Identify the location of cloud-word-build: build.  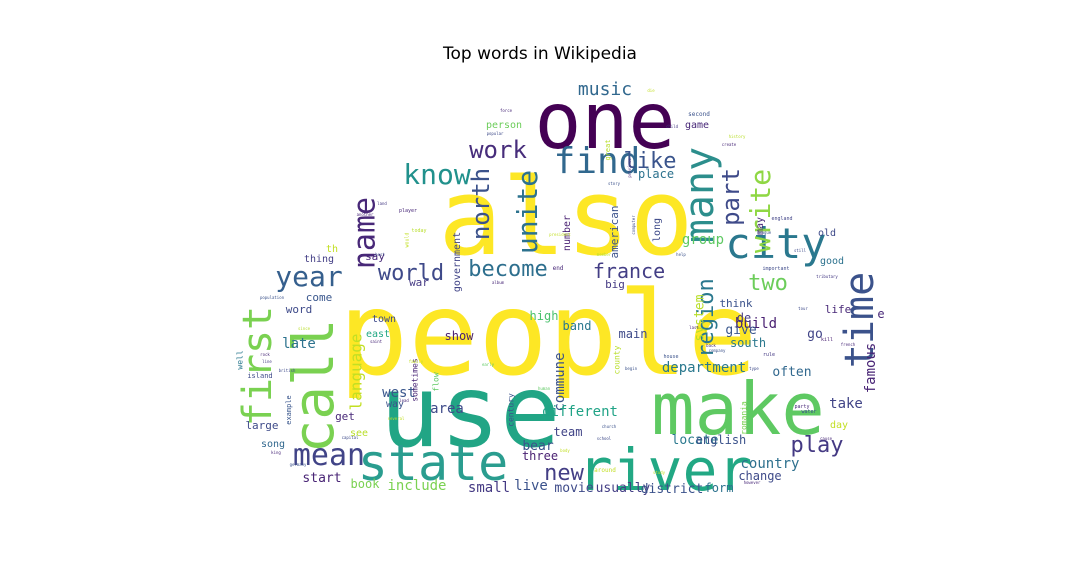
(756, 324).